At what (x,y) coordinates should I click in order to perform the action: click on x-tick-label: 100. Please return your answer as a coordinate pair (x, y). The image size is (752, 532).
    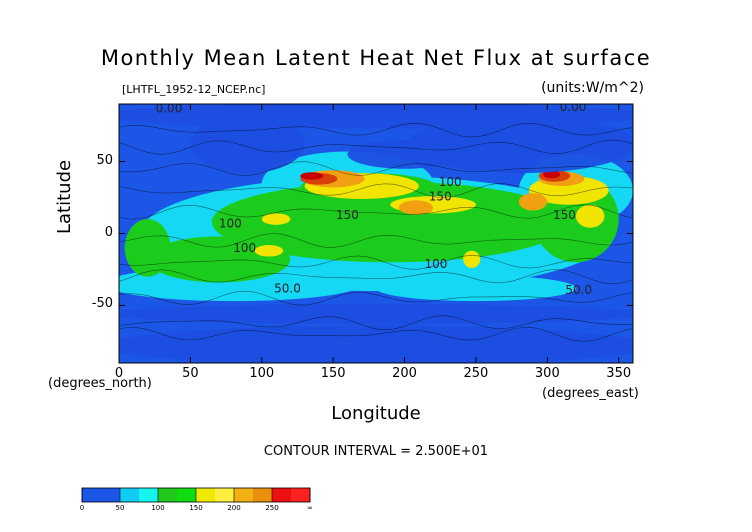
    Looking at the image, I should click on (262, 373).